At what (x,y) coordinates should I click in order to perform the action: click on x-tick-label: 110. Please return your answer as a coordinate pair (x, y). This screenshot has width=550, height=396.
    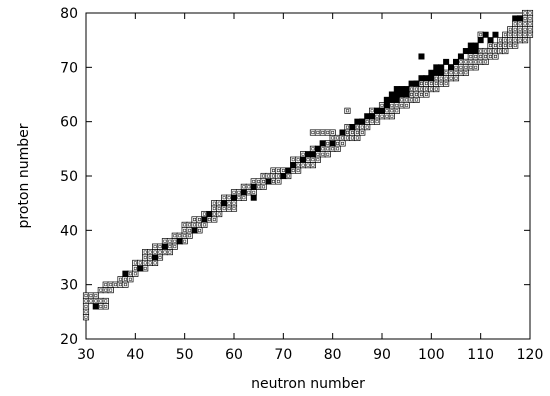
    Looking at the image, I should click on (480, 355).